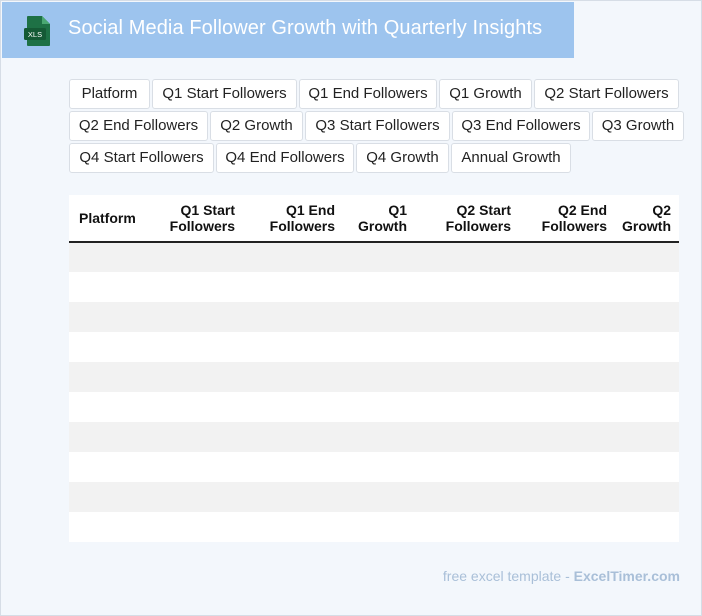  What do you see at coordinates (377, 126) in the screenshot?
I see `chip-q3-start-followers: Q3 Start Followers` at bounding box center [377, 126].